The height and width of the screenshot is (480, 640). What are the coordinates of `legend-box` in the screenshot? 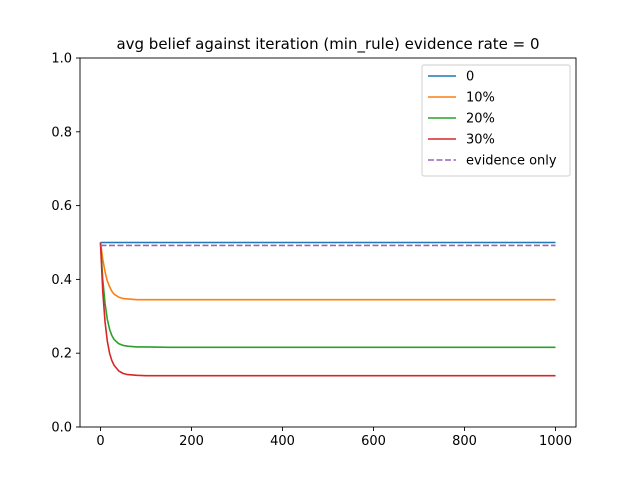 It's located at (496, 120).